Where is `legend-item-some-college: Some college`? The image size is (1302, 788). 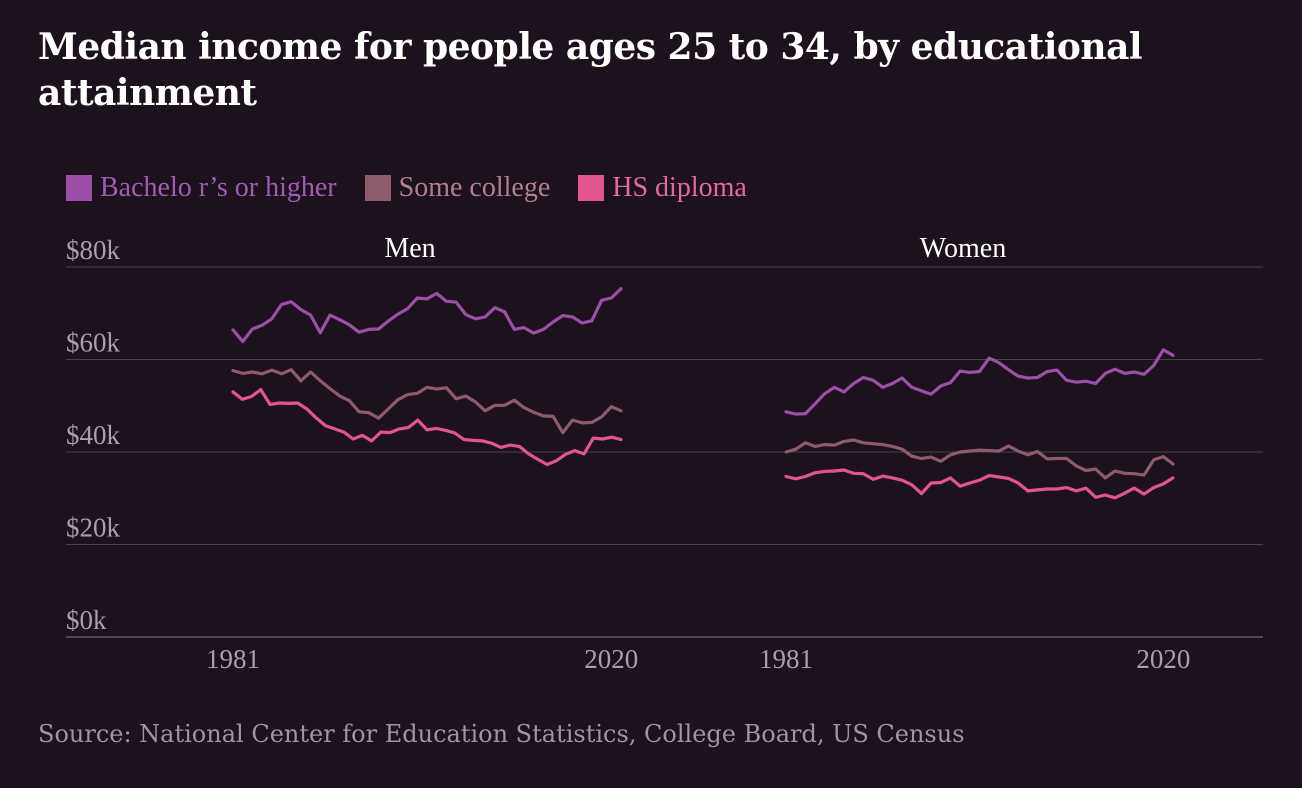 legend-item-some-college: Some college is located at coordinates (457, 188).